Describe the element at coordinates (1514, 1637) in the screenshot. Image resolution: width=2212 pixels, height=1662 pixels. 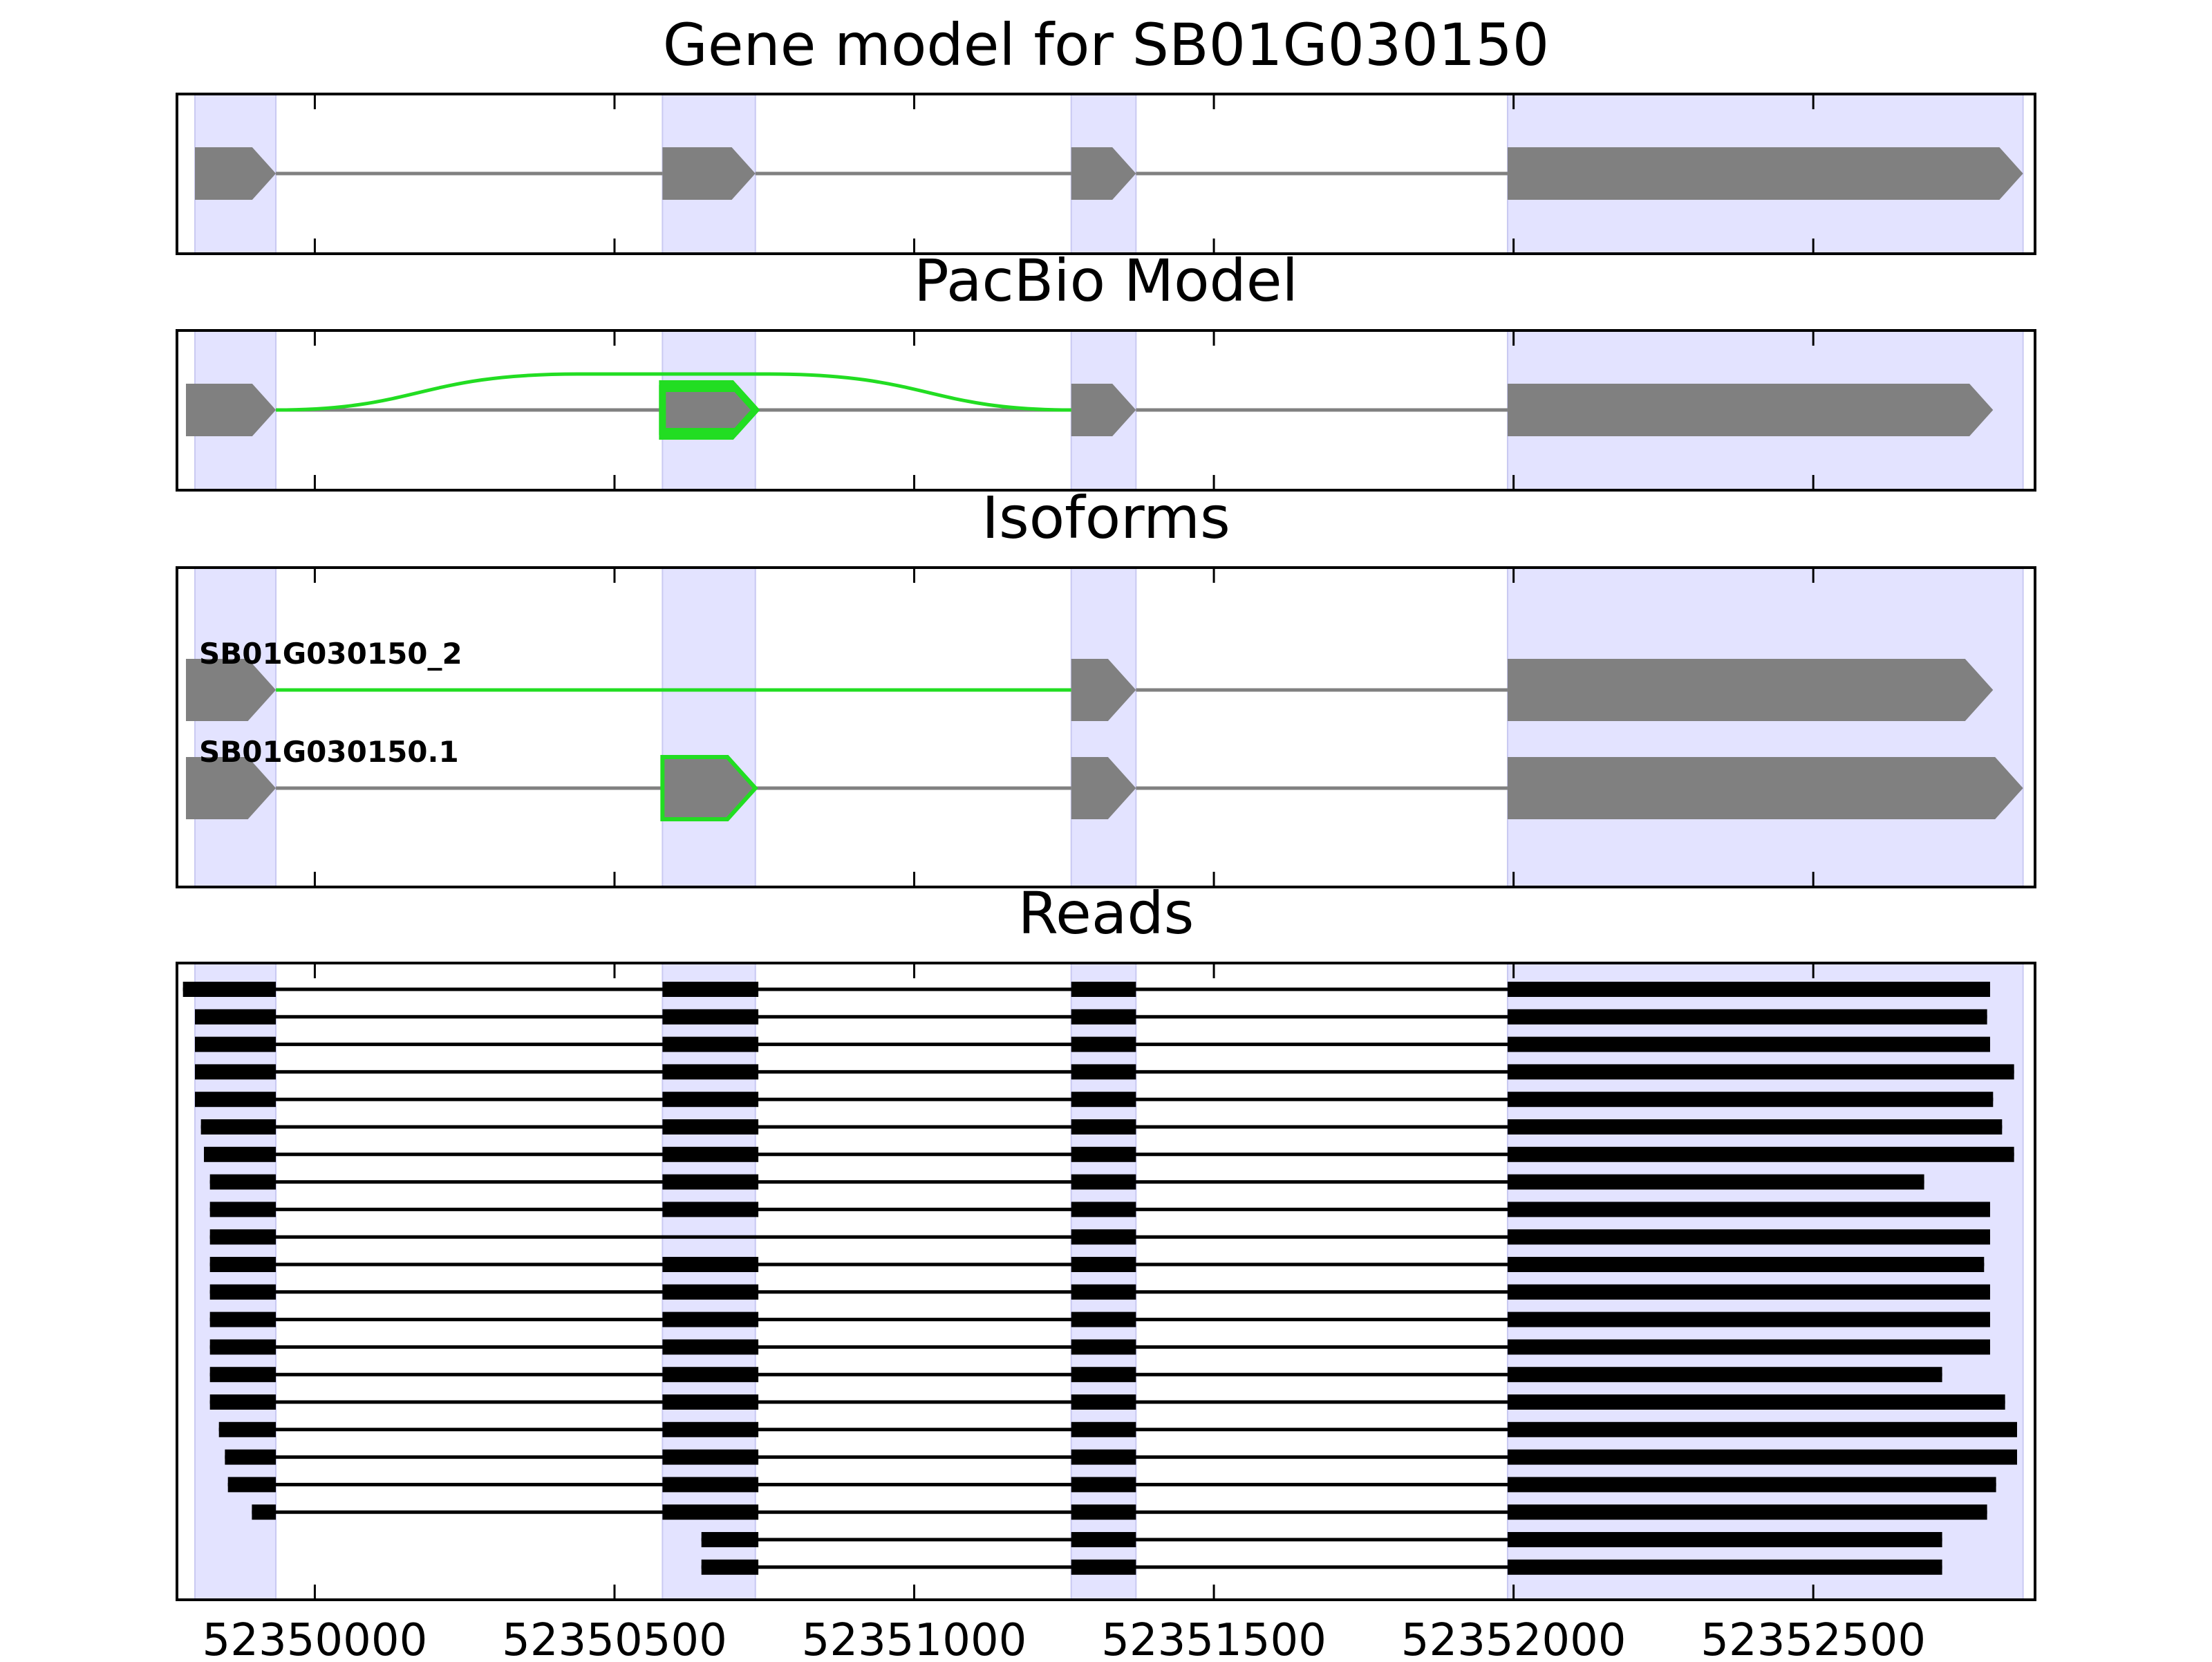
I see `x-tick-label: 52352000` at that location.